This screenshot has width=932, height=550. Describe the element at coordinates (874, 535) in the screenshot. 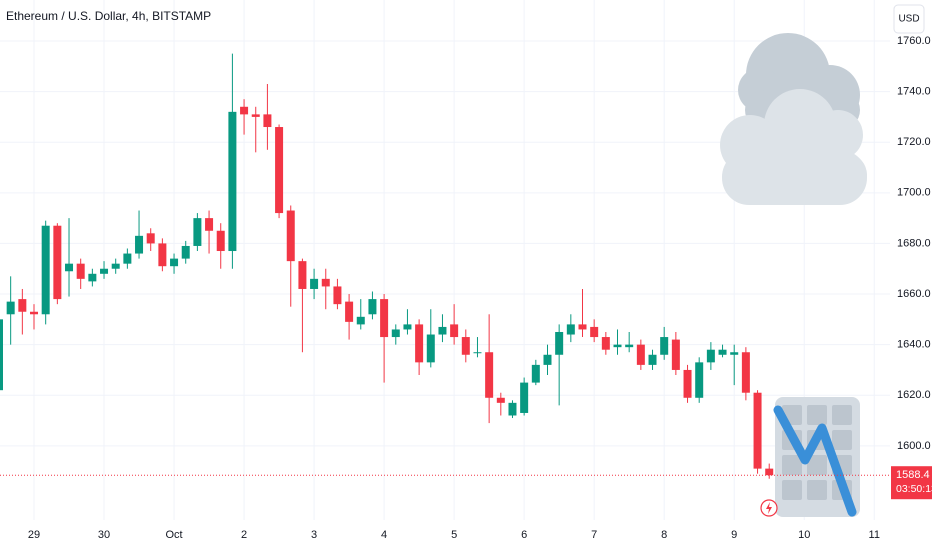

I see `x-tick-label: 11` at that location.